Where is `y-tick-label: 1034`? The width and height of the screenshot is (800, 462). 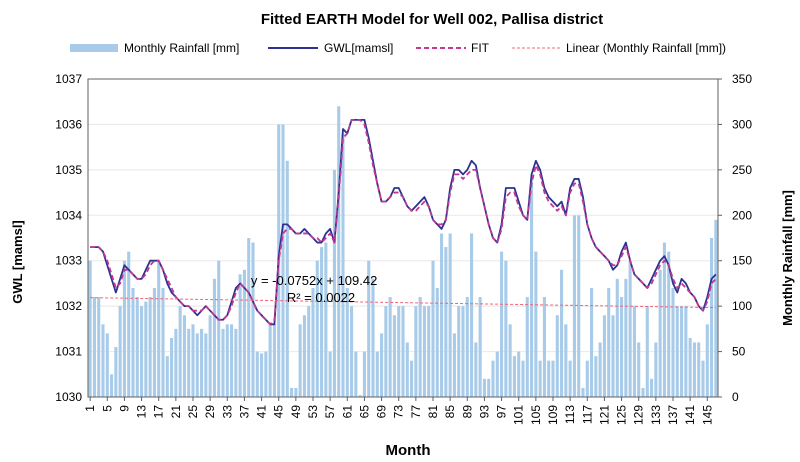
y-tick-label: 1034 is located at coordinates (68, 215).